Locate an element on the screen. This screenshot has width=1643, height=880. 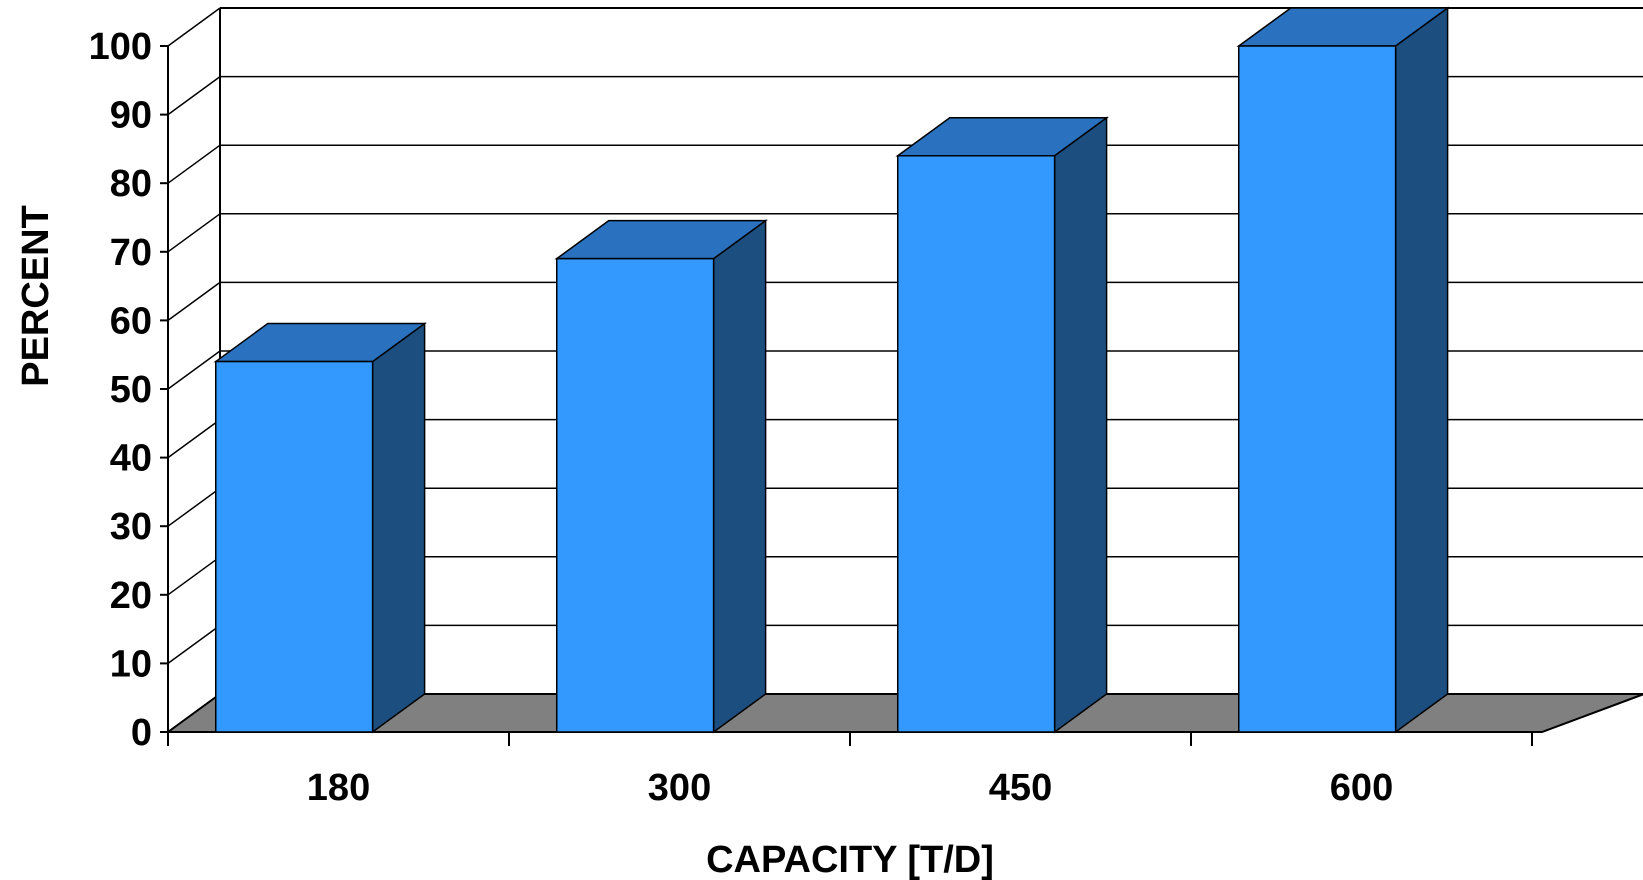
y-tick-labels: 0 10 20 30 40 50 60 70 80 90 100 is located at coordinates (120, 390).